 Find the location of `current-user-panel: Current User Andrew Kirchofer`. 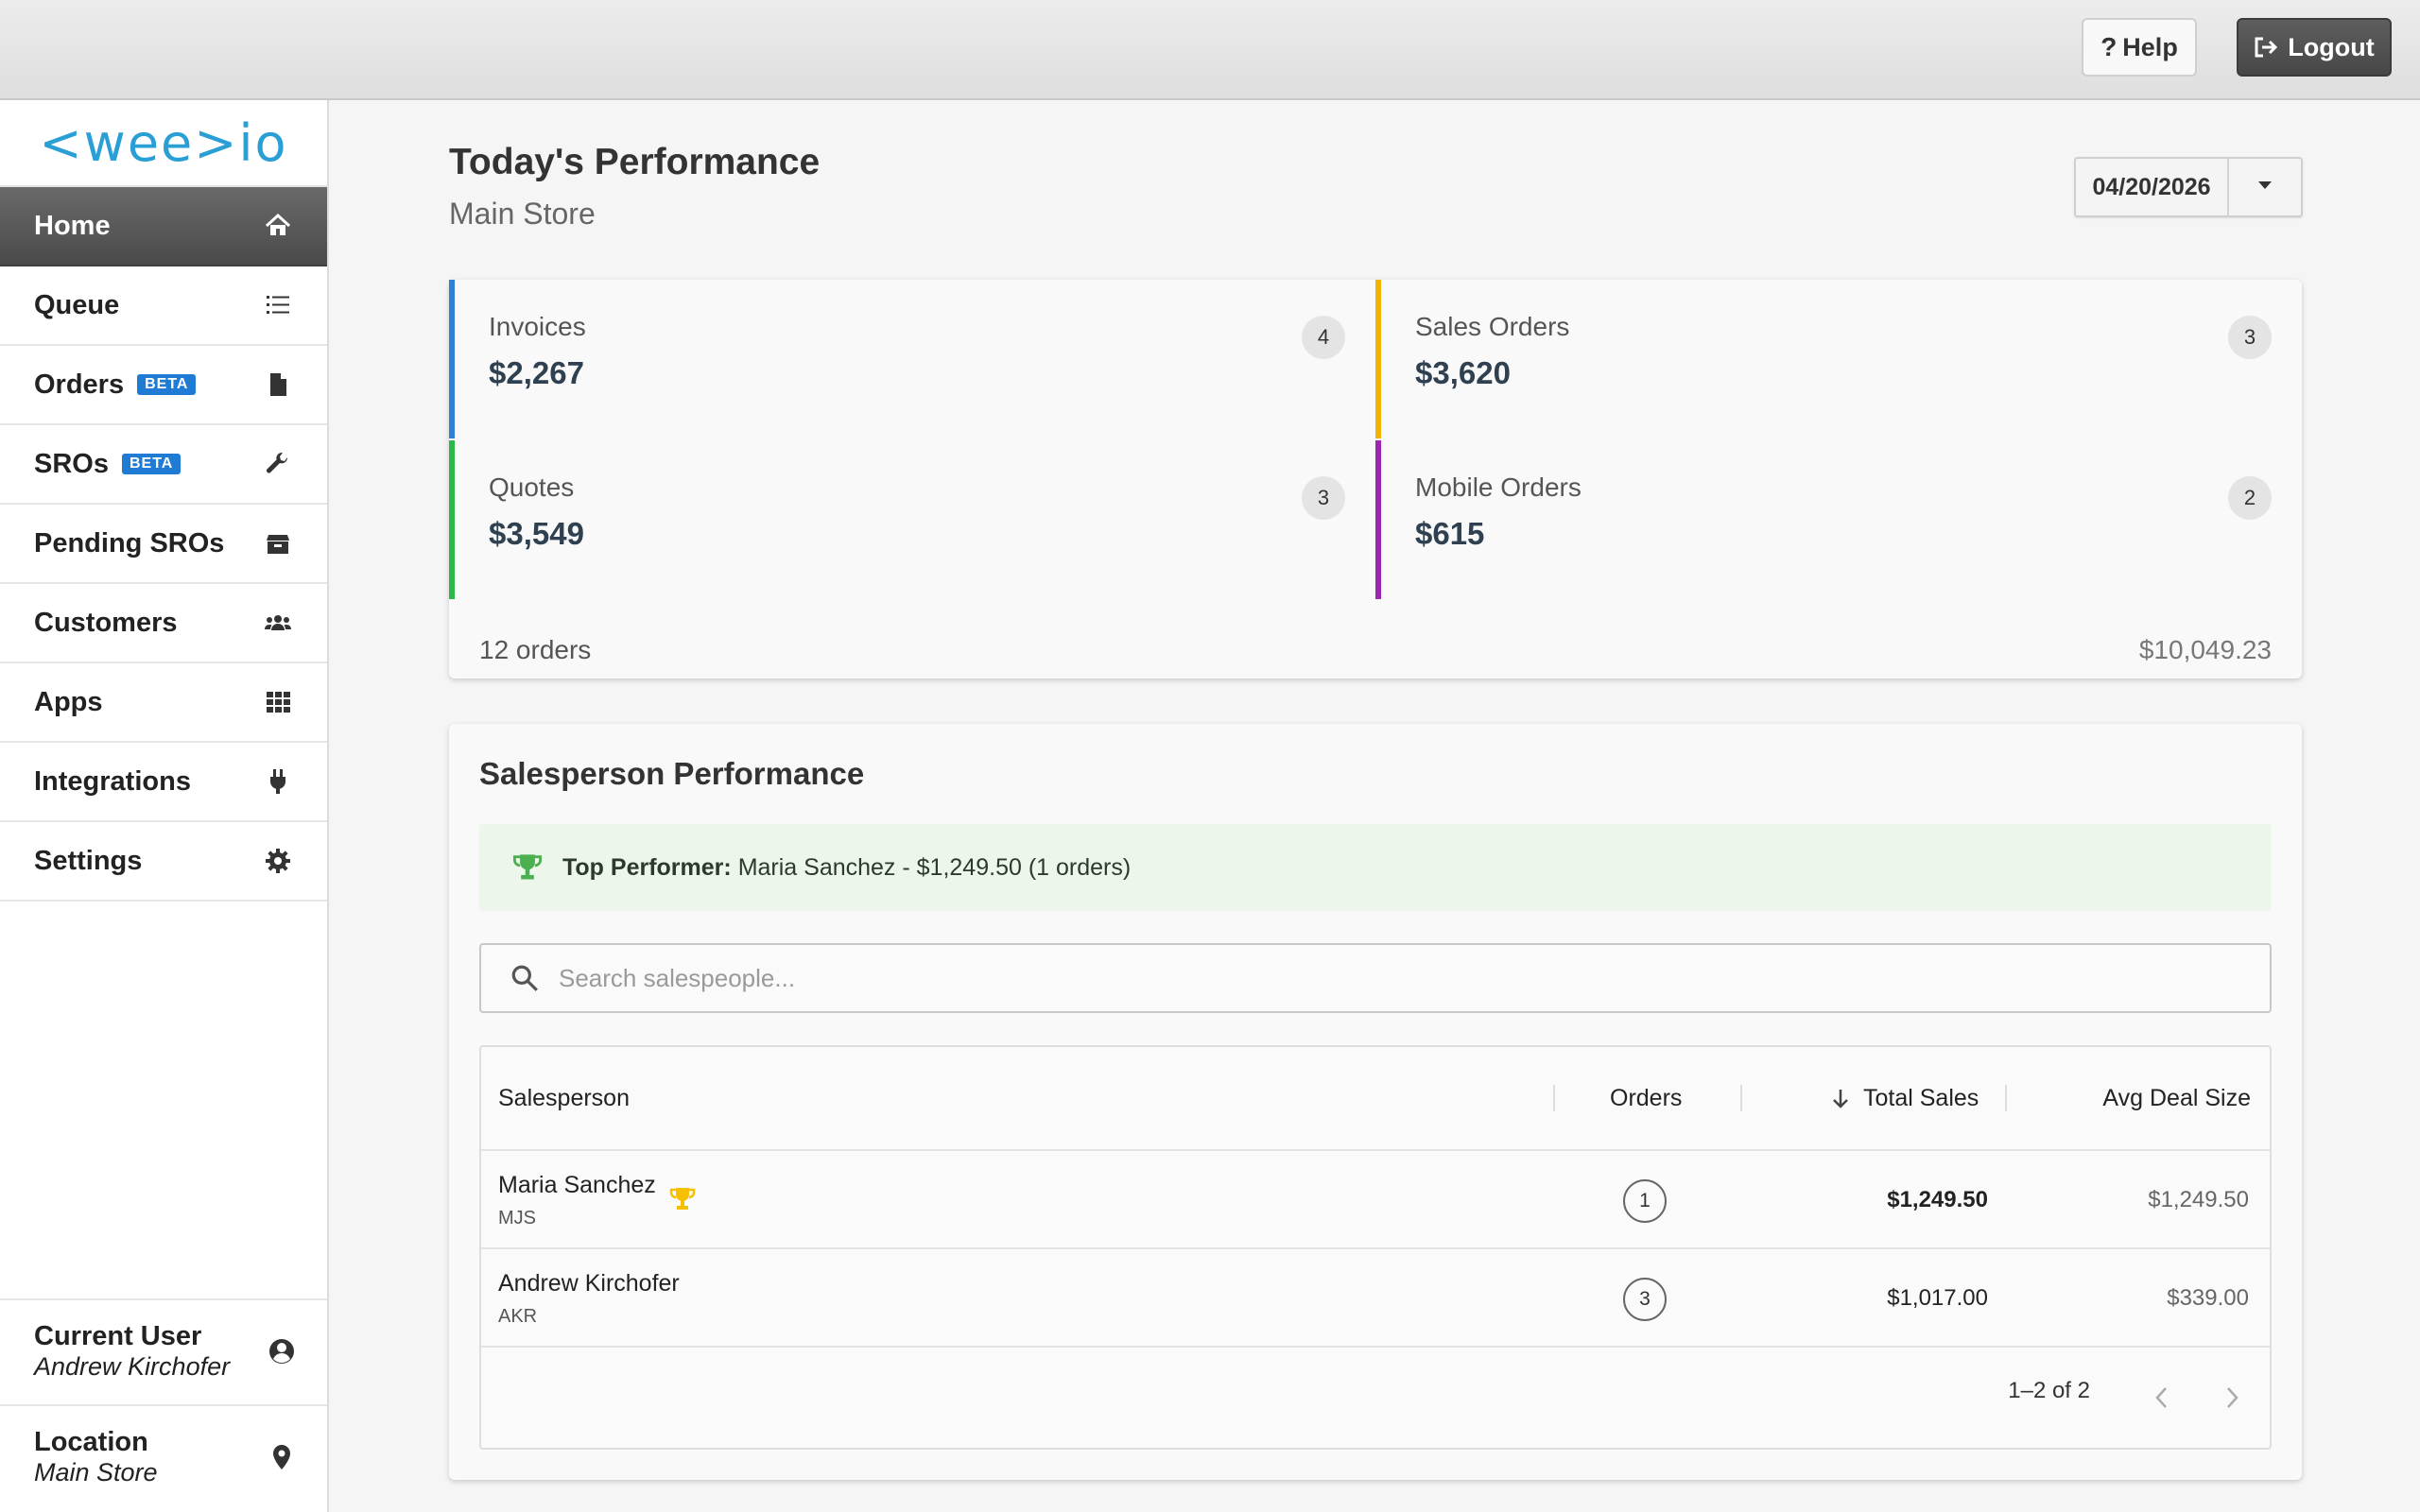

current-user-panel: Current User Andrew Kirchofer is located at coordinates (163, 1350).